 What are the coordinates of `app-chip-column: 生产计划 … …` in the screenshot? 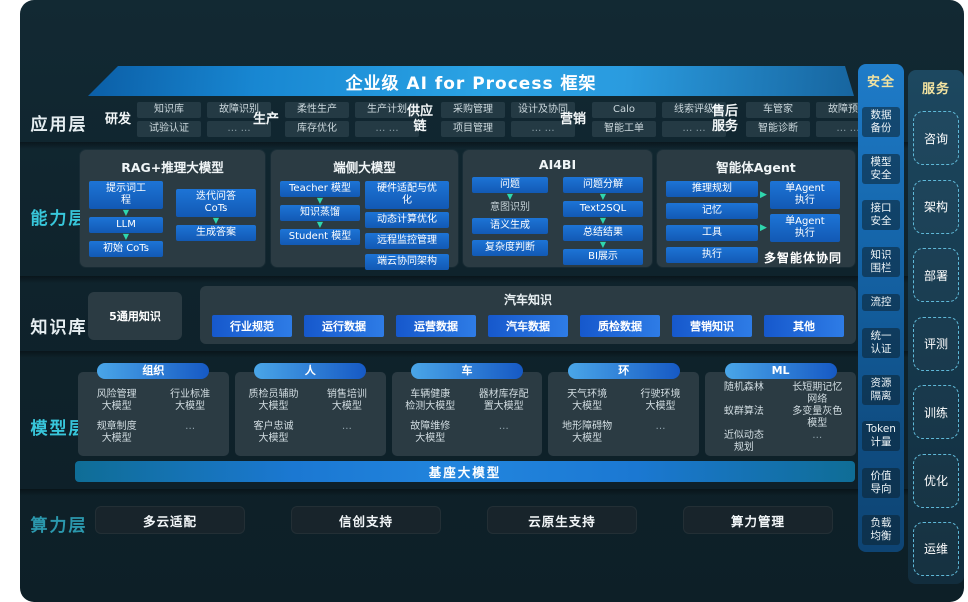 It's located at (387, 119).